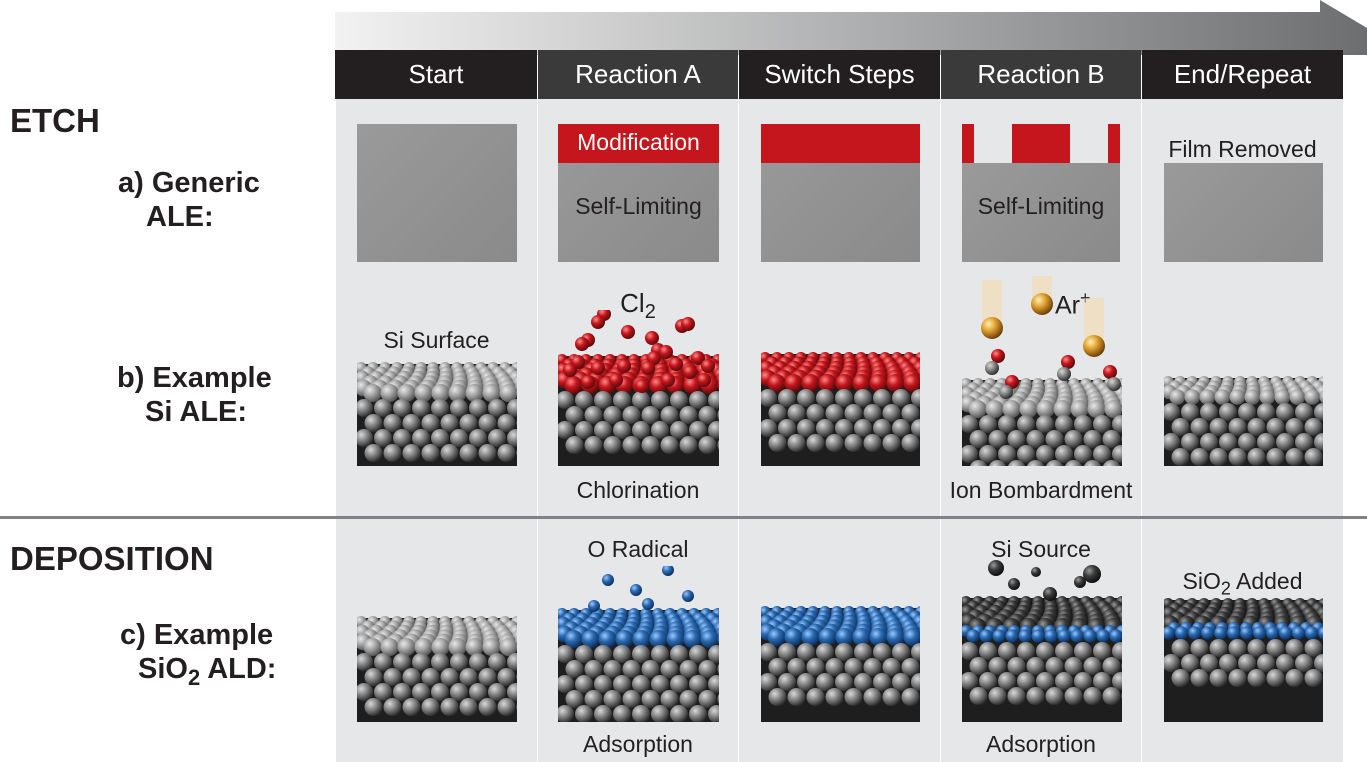  What do you see at coordinates (436, 74) in the screenshot?
I see `step-header-start: Start` at bounding box center [436, 74].